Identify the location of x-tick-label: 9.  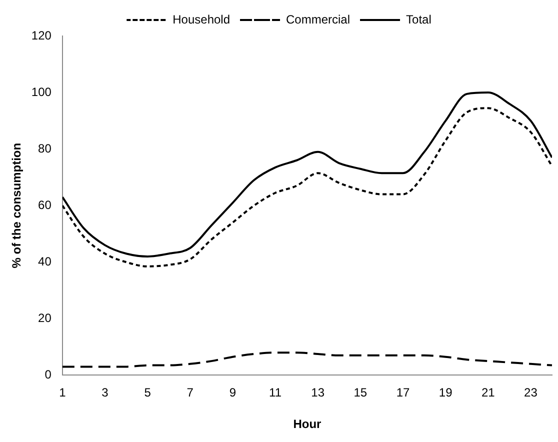
(232, 393).